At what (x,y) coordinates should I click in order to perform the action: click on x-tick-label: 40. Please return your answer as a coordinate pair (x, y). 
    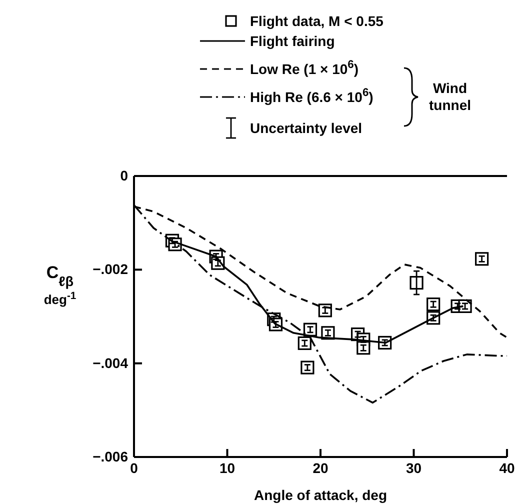
    Looking at the image, I should click on (507, 468).